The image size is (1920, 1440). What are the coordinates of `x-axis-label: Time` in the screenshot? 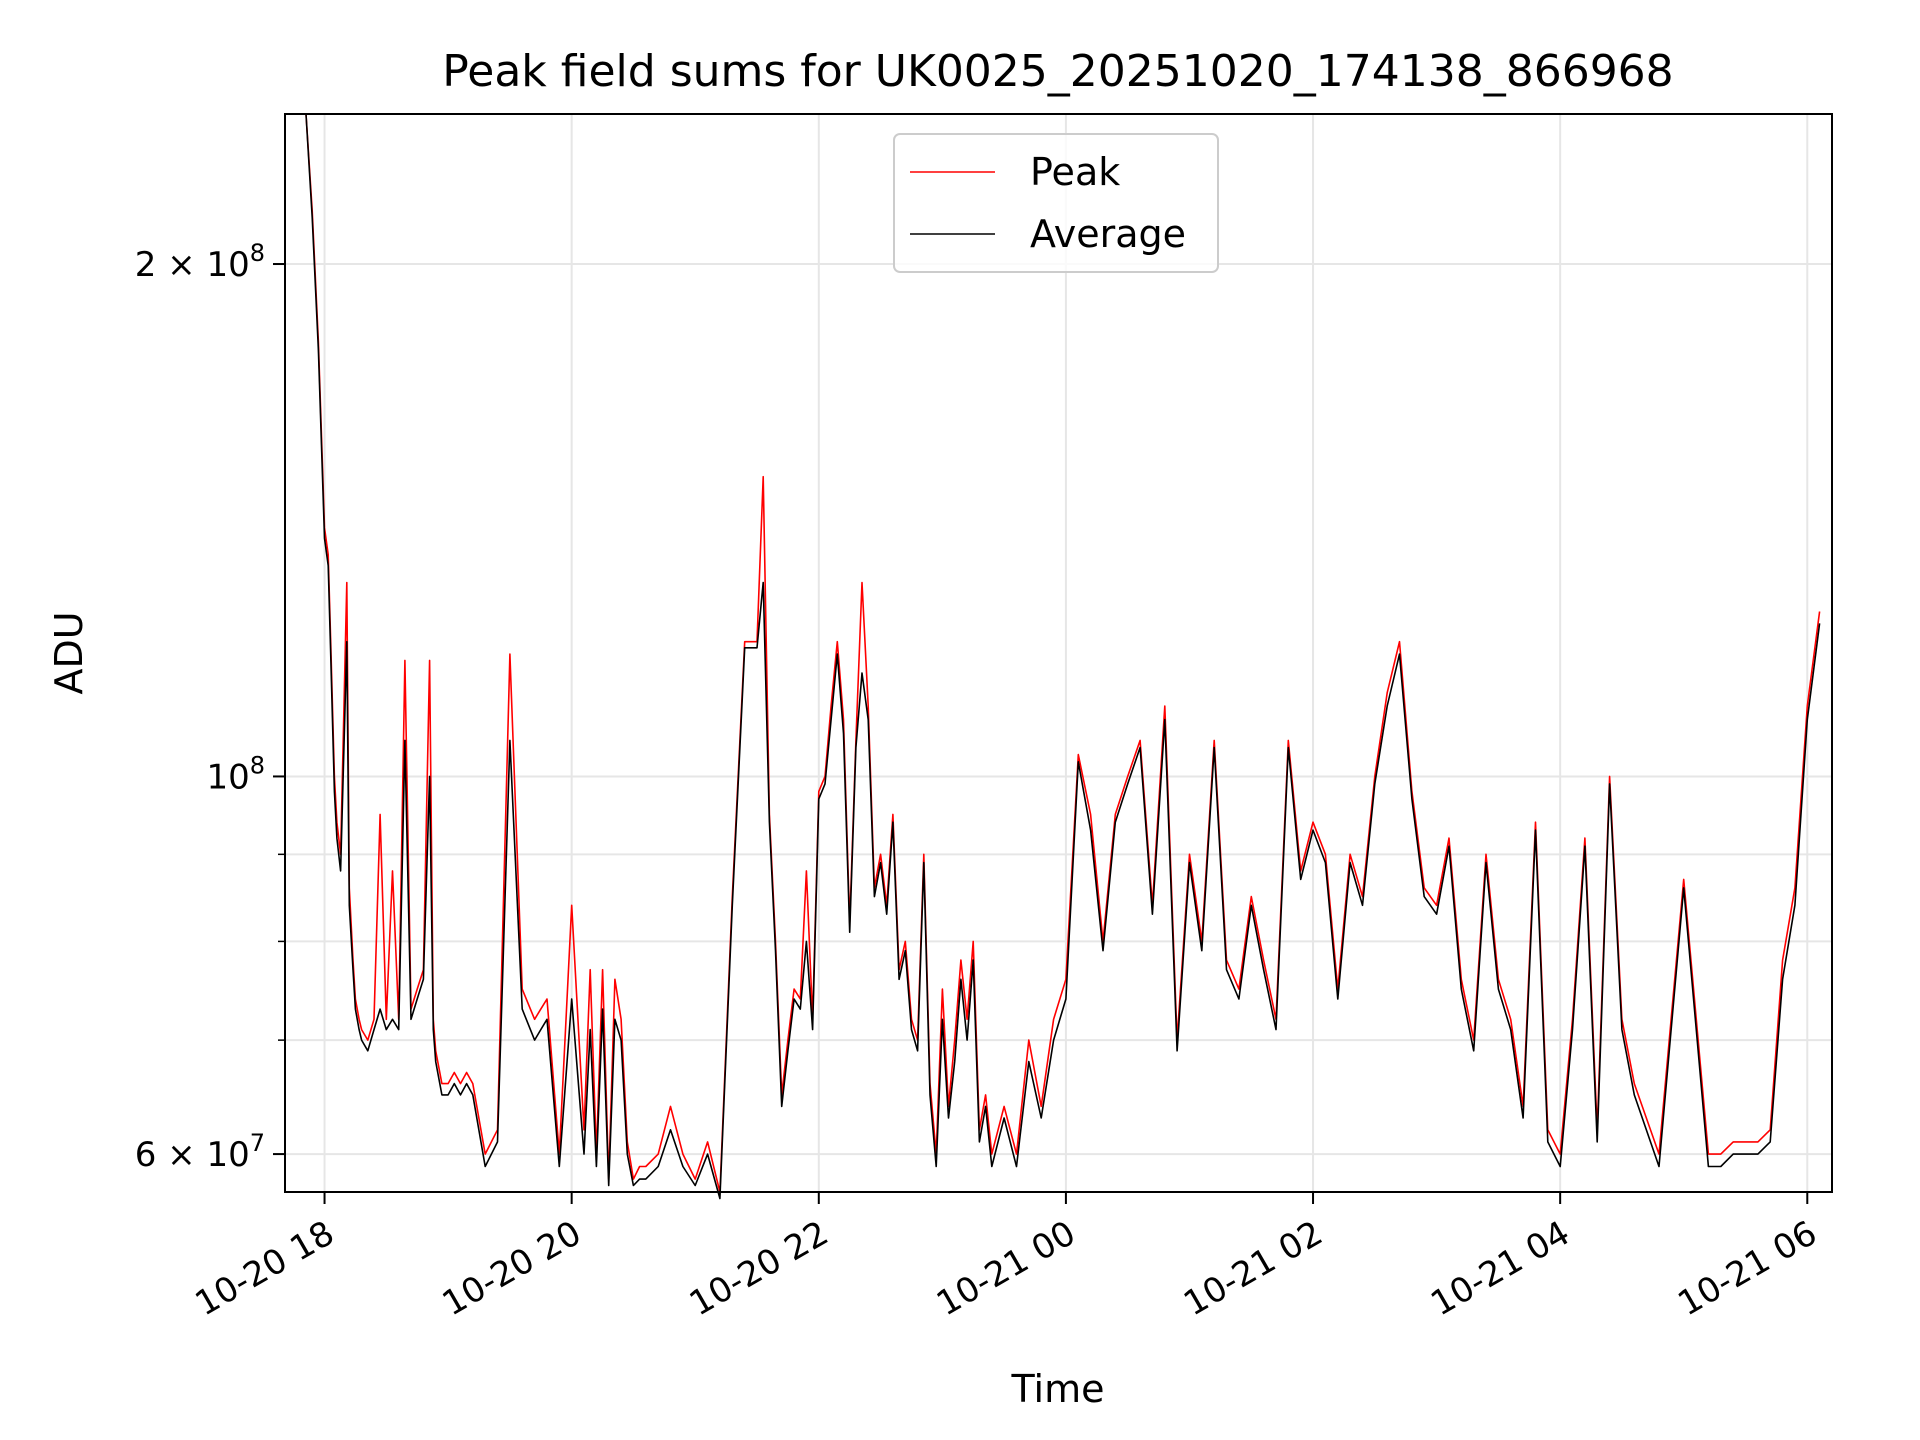 It's located at (1058, 1389).